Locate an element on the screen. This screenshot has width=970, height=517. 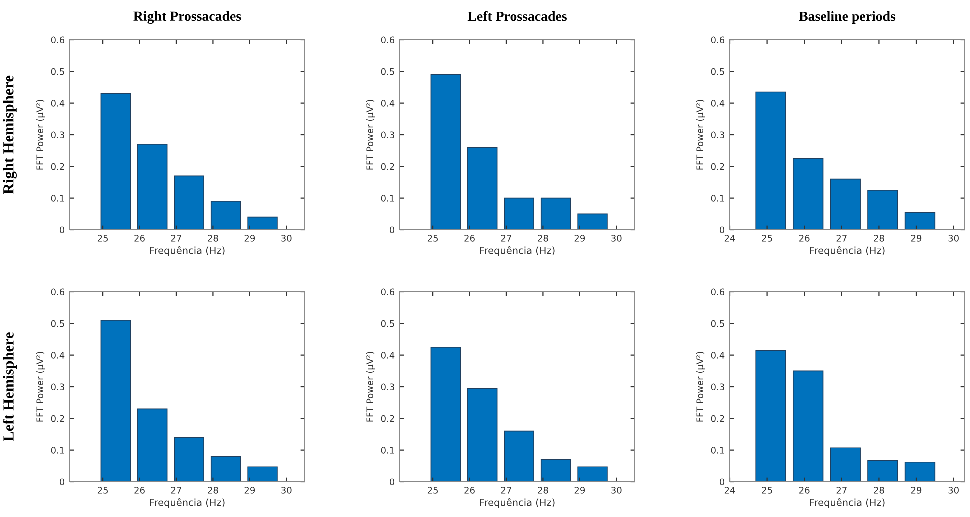
chart-title: Baseline periods is located at coordinates (847, 17).